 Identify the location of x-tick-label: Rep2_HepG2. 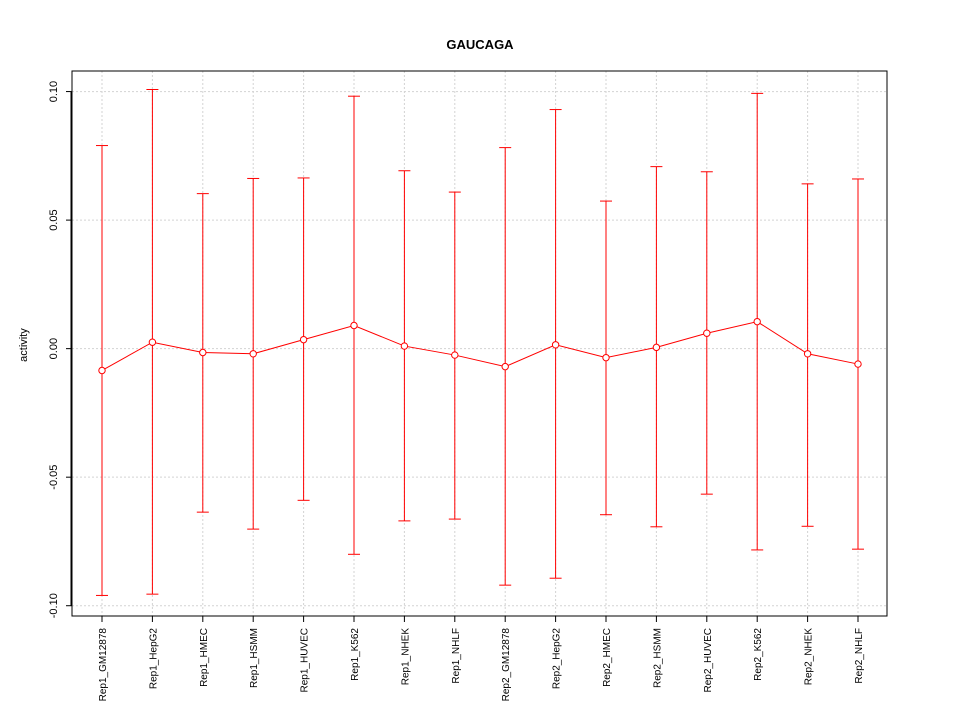
(557, 659).